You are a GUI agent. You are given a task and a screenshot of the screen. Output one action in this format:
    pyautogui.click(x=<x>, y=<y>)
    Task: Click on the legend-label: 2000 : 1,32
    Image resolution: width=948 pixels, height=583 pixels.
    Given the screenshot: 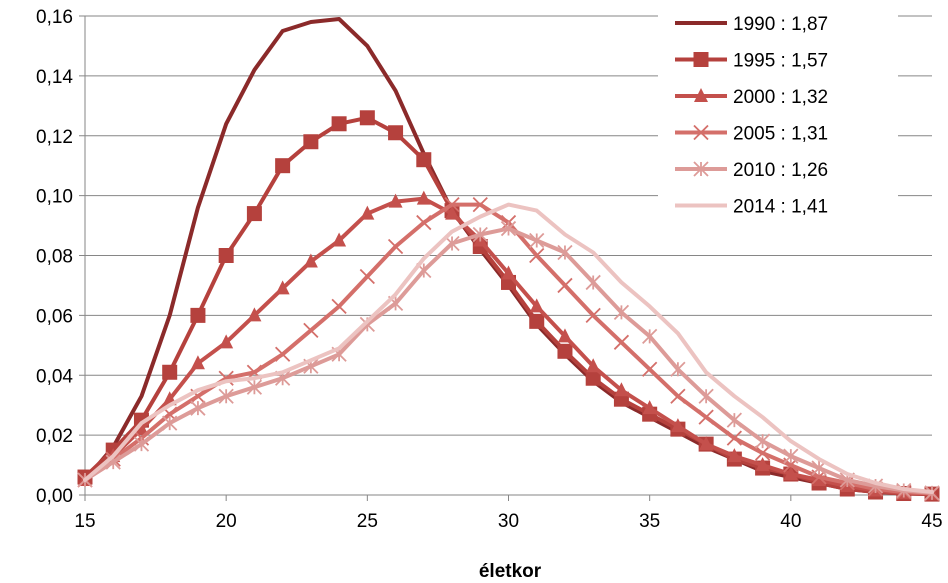 What is the action you would take?
    pyautogui.click(x=780, y=97)
    